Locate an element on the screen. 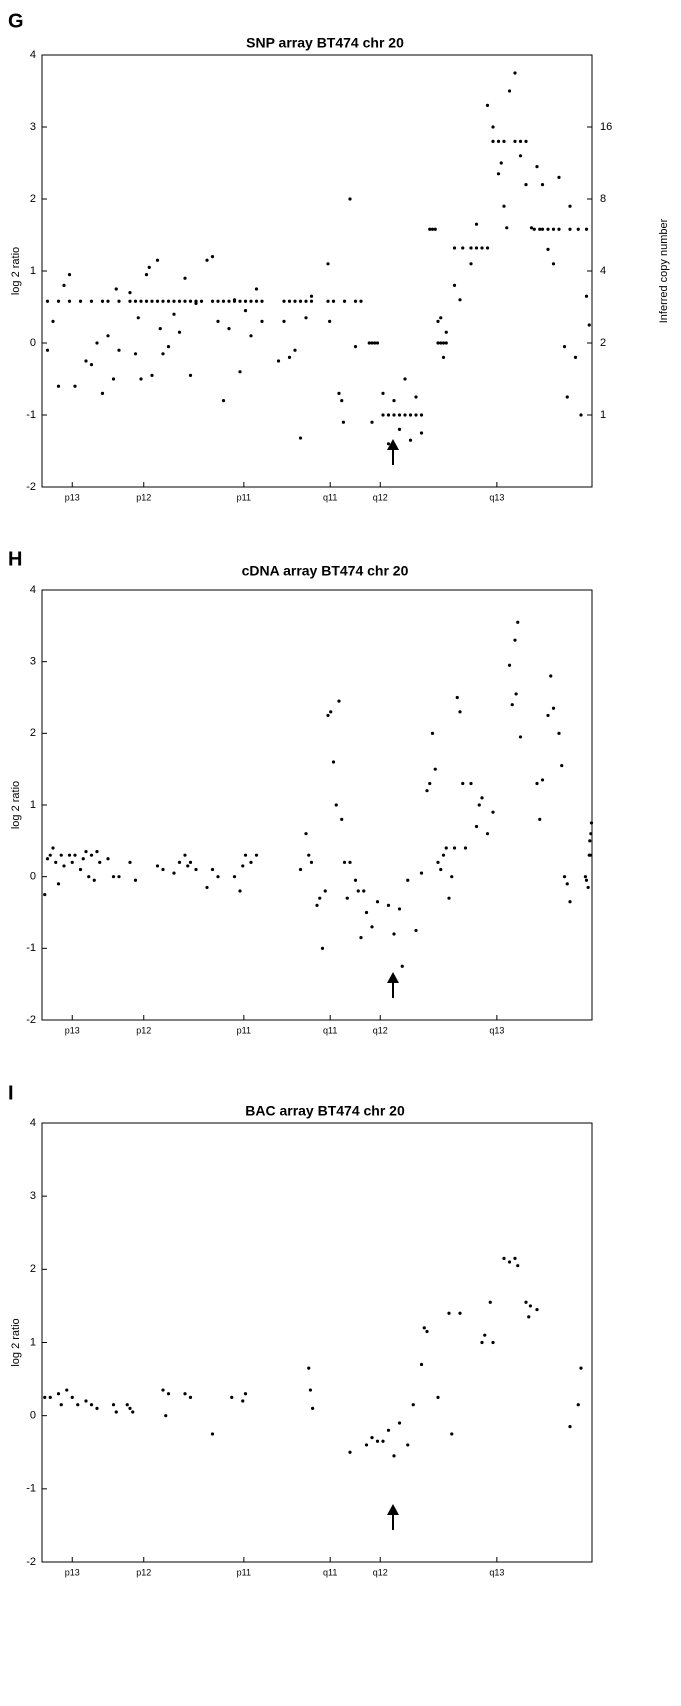 The image size is (681, 1706). x-tick-label: p11 is located at coordinates (244, 1030).